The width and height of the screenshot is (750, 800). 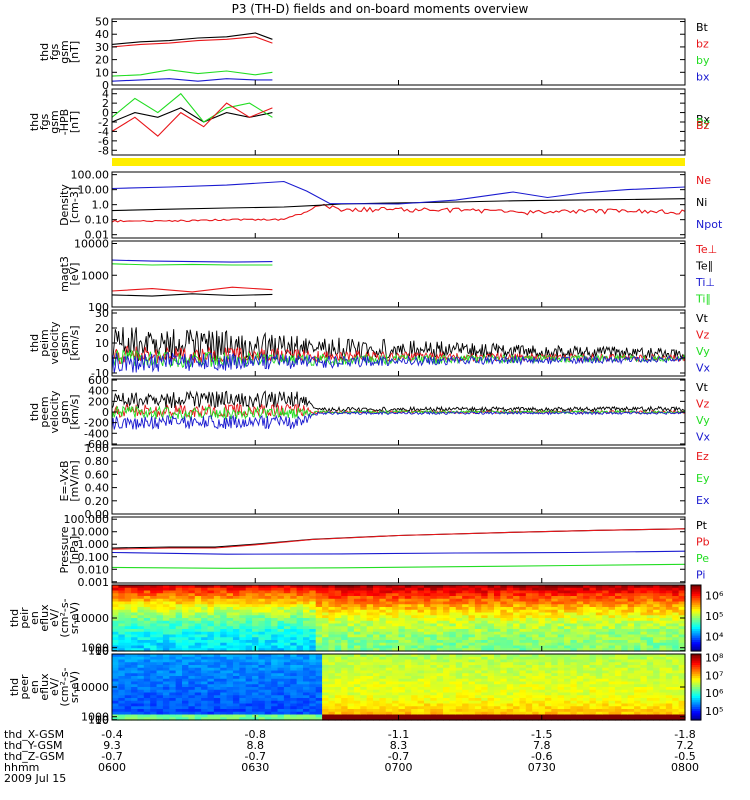 I want to click on colorbar-segment, so click(x=696, y=639).